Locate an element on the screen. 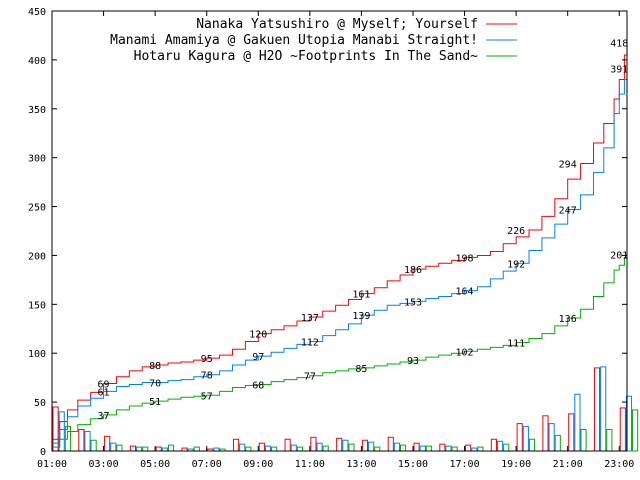  y-tick-label: 150 is located at coordinates (37, 305).